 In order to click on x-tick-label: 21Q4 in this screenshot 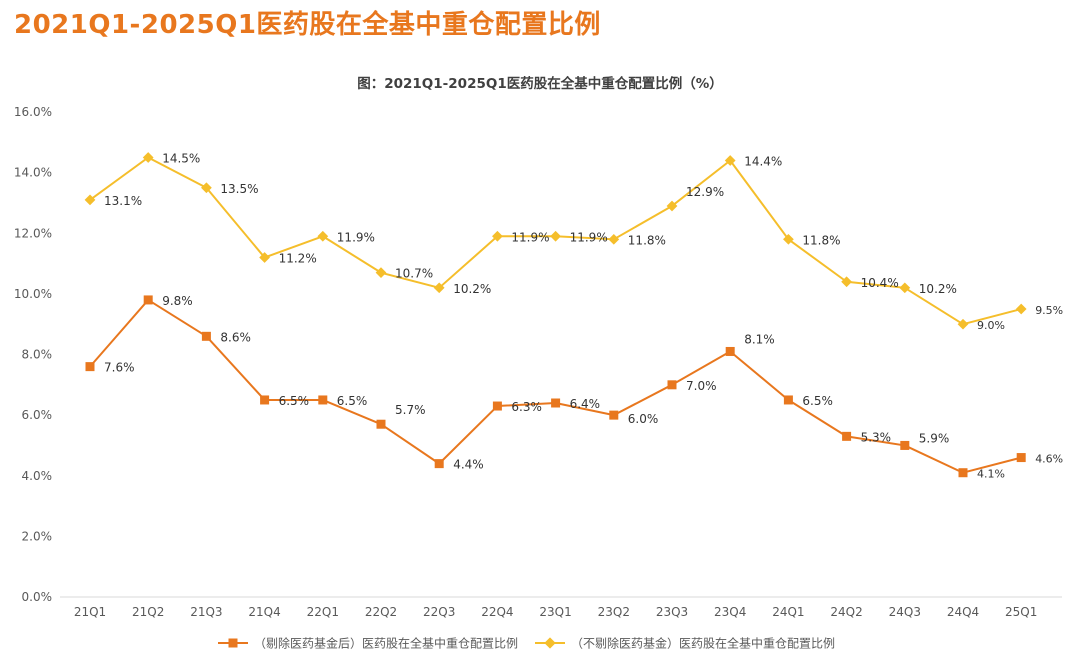, I will do `click(264, 612)`.